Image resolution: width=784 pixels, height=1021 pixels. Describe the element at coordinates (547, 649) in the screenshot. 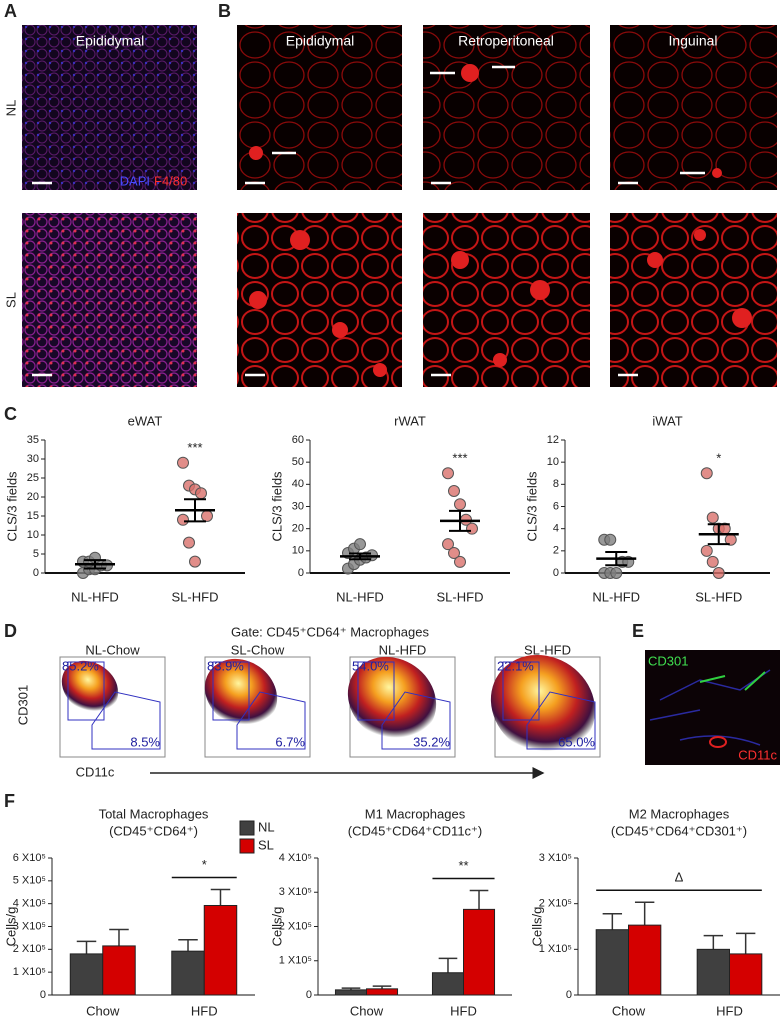

I see `plot-title: SL-HFD` at that location.